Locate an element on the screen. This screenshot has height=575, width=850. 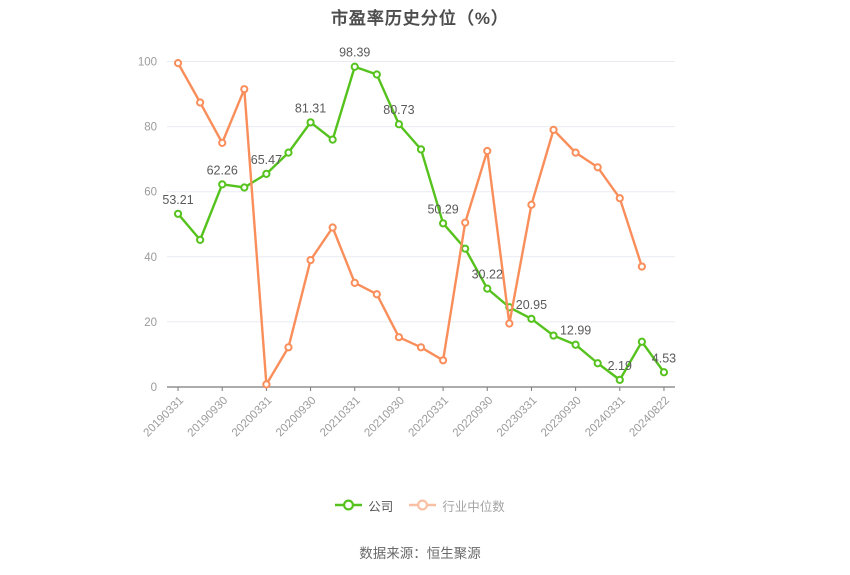
industry-median-line-marker-icon is located at coordinates (423, 505).